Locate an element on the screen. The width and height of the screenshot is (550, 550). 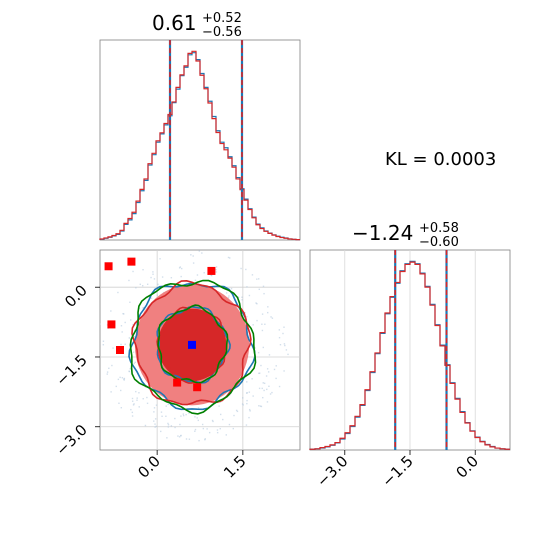
hist-2-title-plus: +0.58 is located at coordinates (439, 228).